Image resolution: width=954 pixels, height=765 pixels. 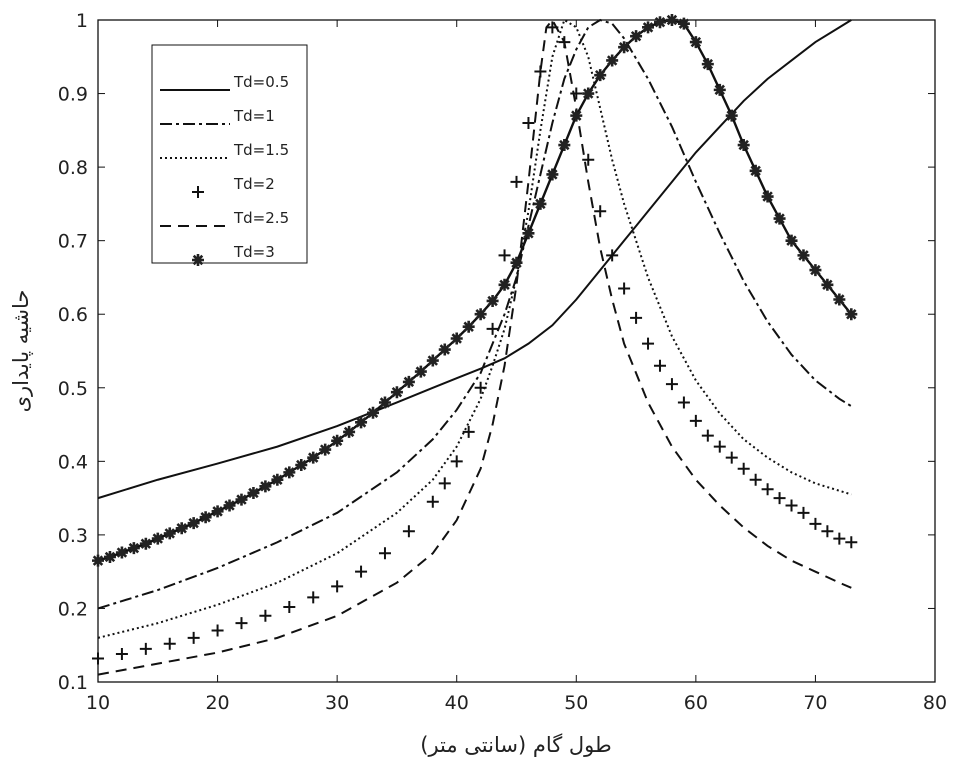 What do you see at coordinates (217, 116) in the screenshot?
I see `legend-entry: Td=1` at bounding box center [217, 116].